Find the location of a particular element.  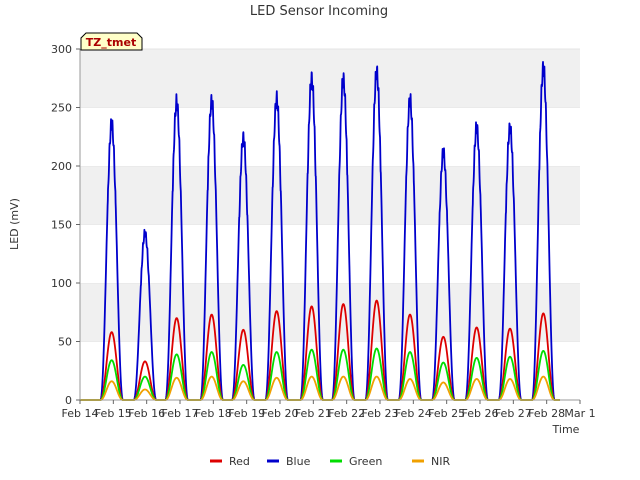

y-tick-label: 250 is located at coordinates (61, 108).